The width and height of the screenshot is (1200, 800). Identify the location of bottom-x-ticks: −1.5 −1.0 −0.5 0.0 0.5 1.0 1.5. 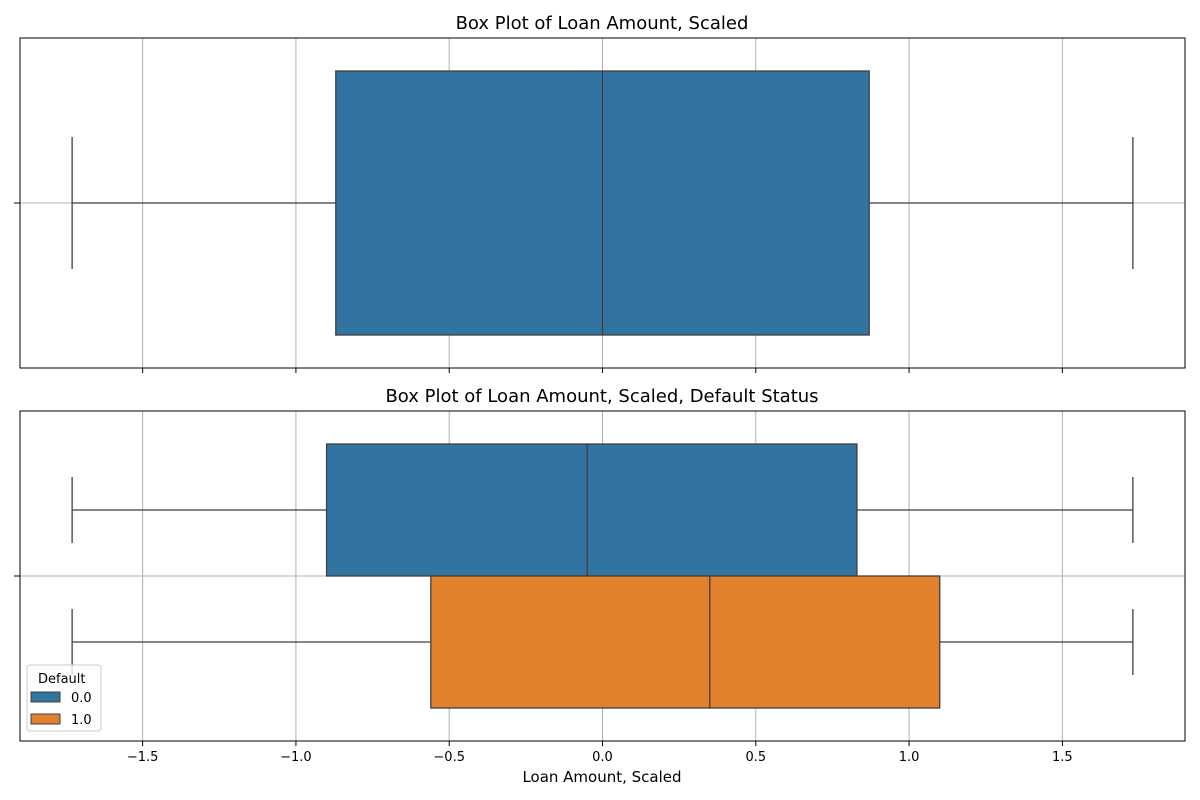
(600, 753).